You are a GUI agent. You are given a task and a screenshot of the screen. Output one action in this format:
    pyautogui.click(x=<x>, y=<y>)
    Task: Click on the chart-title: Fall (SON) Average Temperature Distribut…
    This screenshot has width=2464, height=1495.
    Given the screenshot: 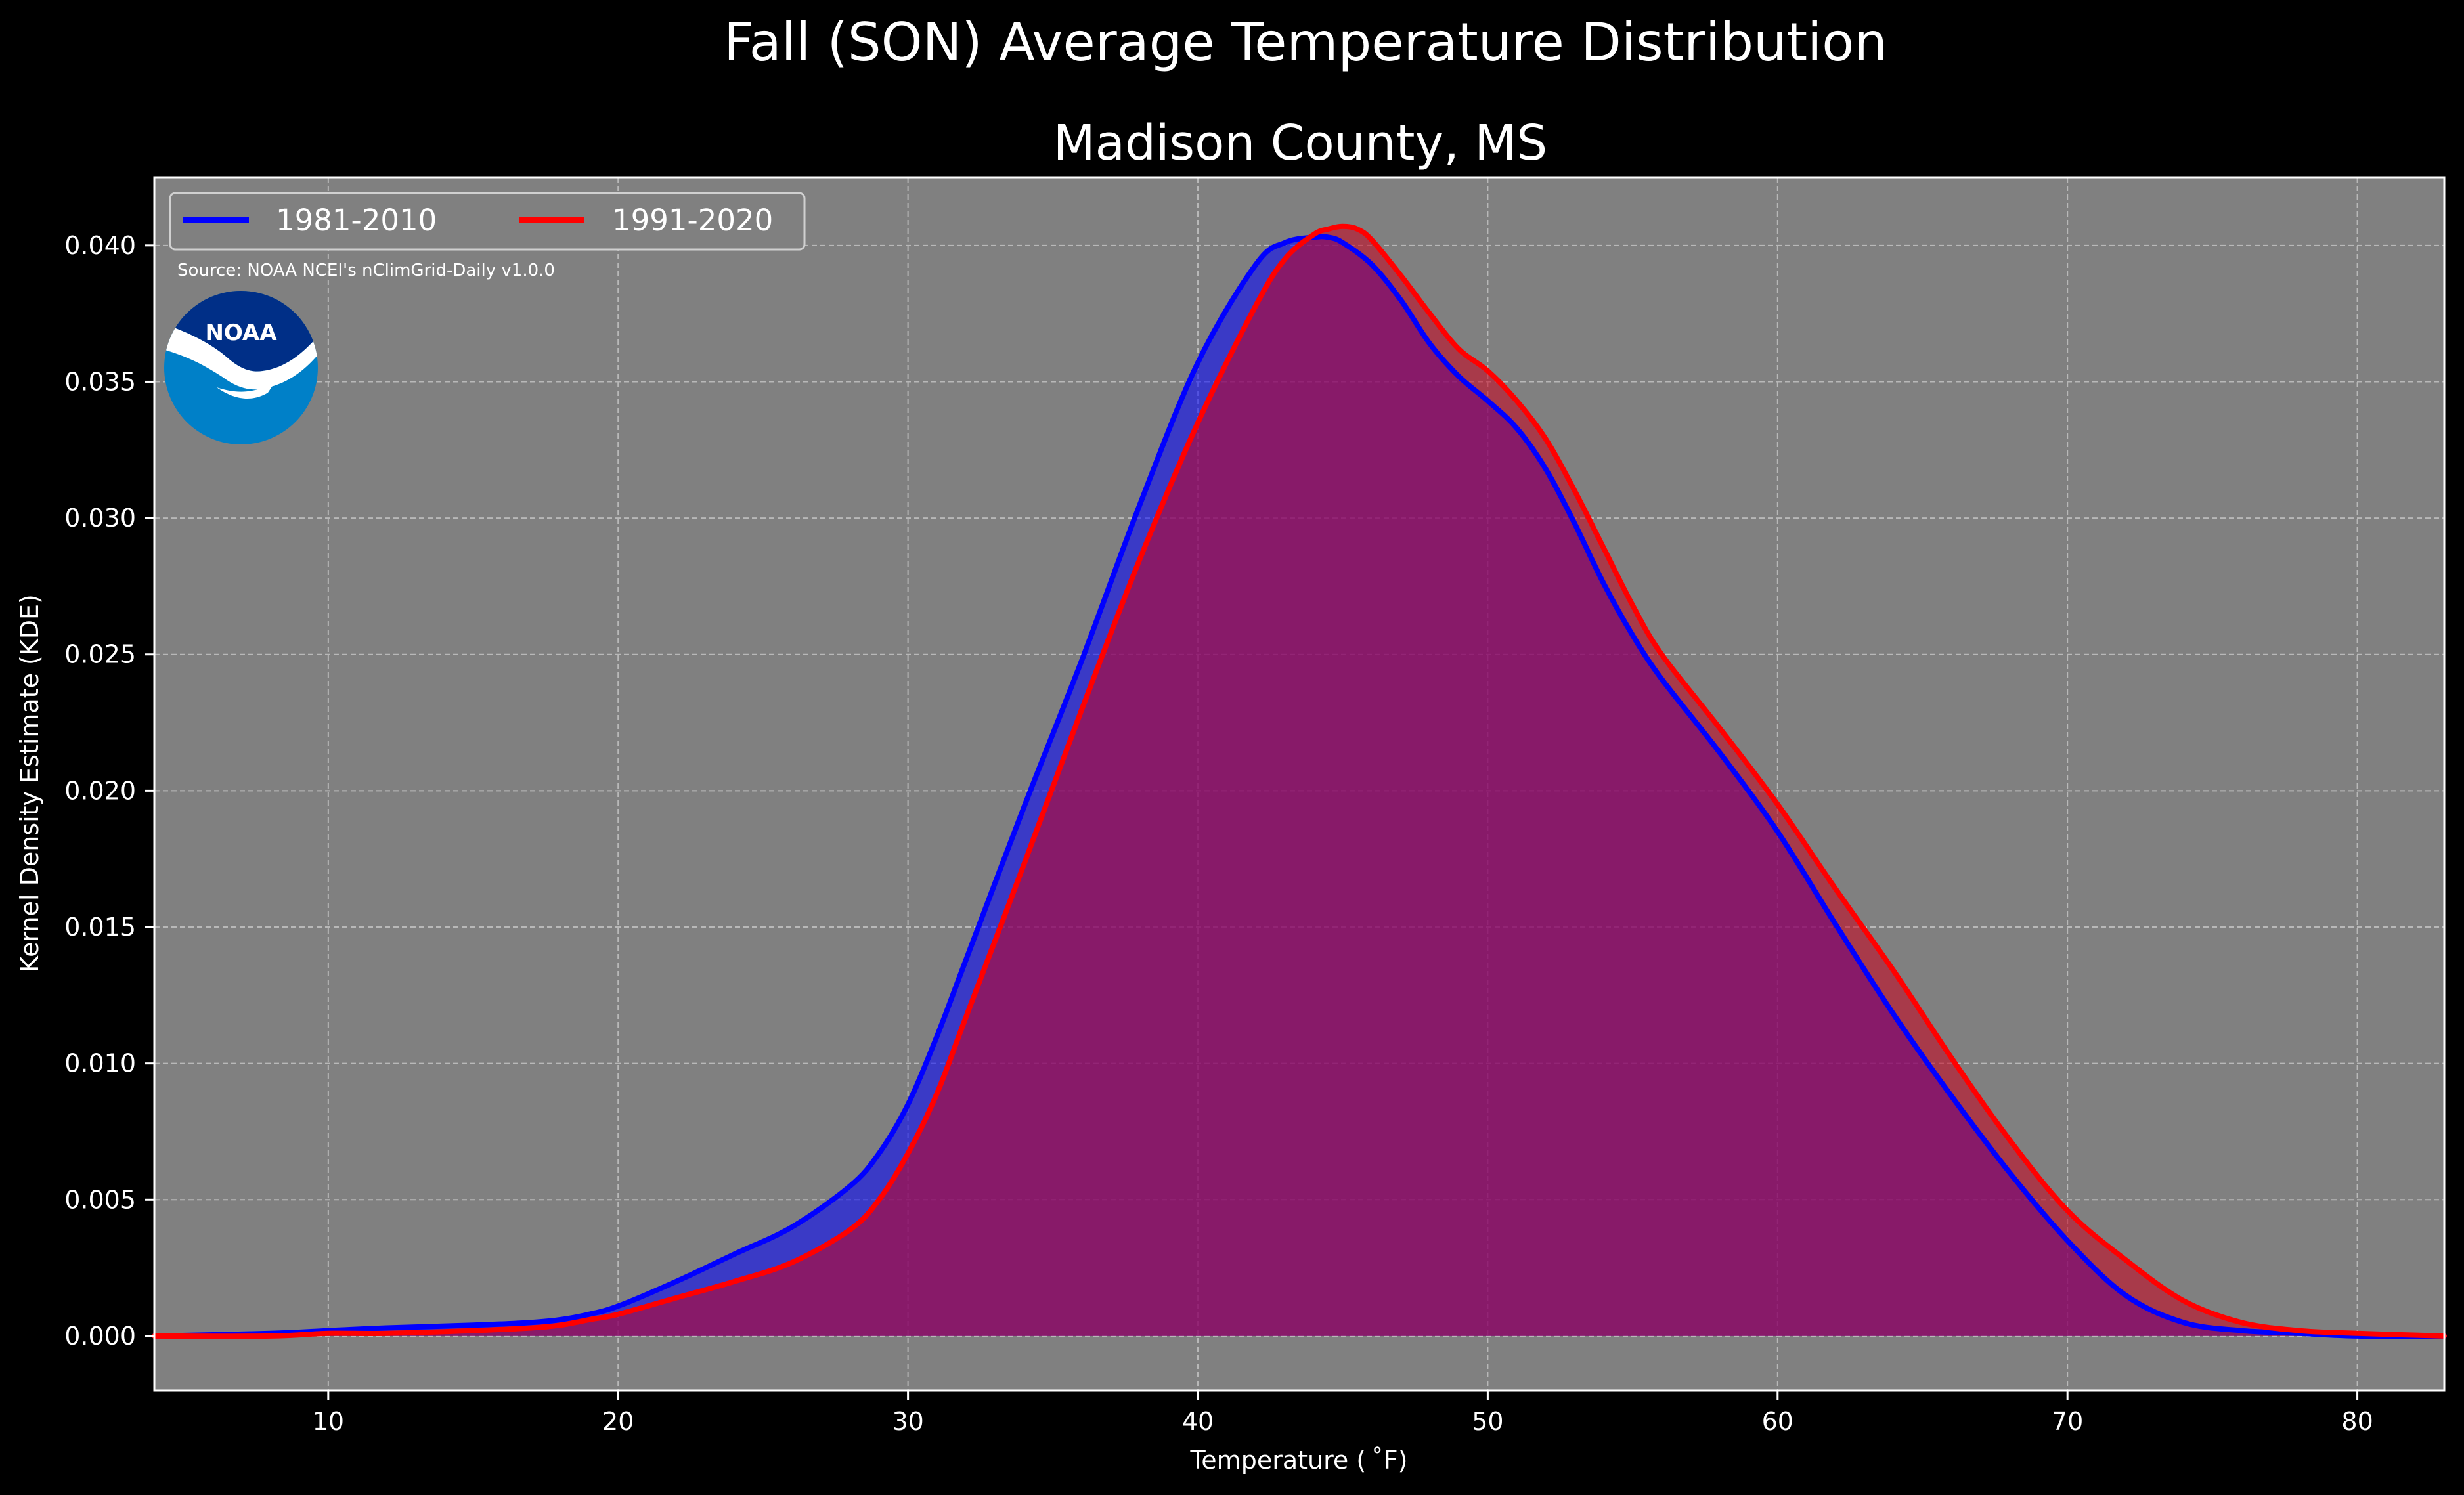 What is the action you would take?
    pyautogui.click(x=1305, y=42)
    